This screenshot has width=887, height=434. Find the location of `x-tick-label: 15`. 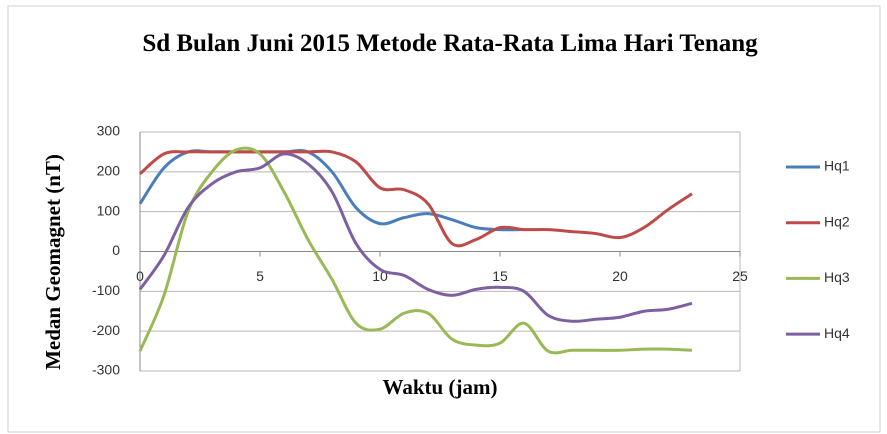

x-tick-label: 15 is located at coordinates (500, 276).